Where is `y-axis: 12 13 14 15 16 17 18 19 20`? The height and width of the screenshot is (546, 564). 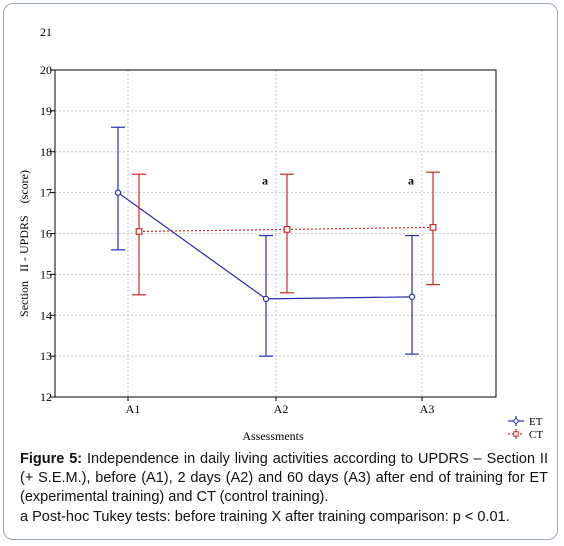
y-axis: 12 13 14 15 16 17 18 19 20 is located at coordinates (47, 233).